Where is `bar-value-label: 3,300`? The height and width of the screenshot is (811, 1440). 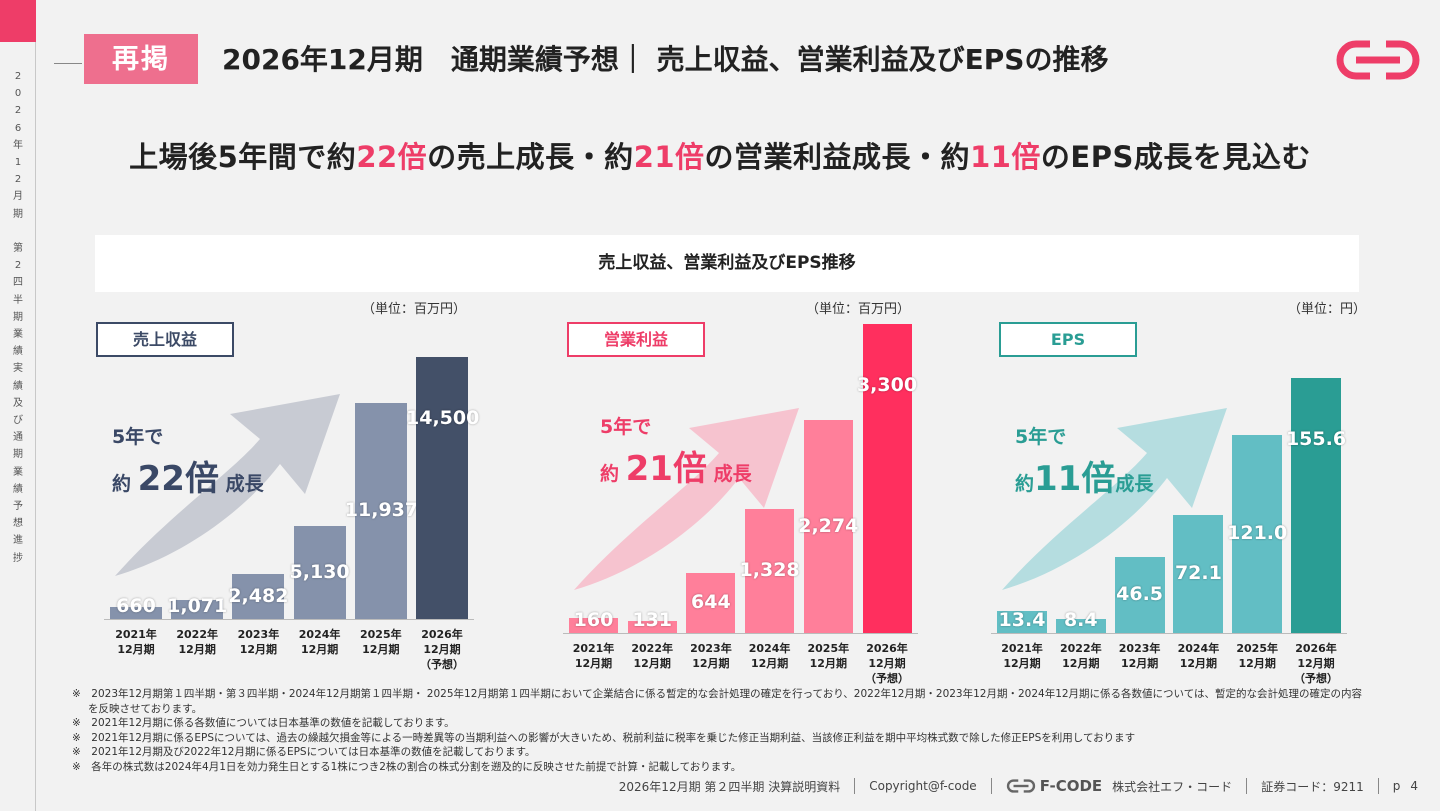 bar-value-label: 3,300 is located at coordinates (887, 385).